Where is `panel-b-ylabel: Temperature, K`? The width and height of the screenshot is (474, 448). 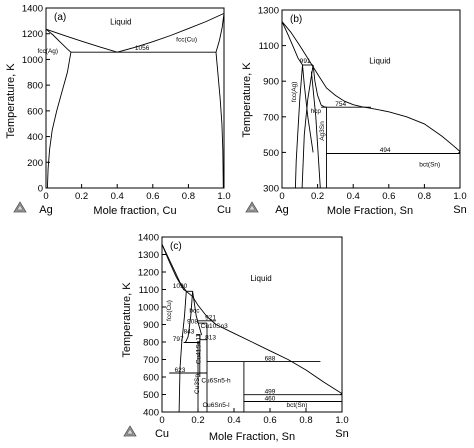 panel-b-ylabel: Temperature, K is located at coordinates (247, 100).